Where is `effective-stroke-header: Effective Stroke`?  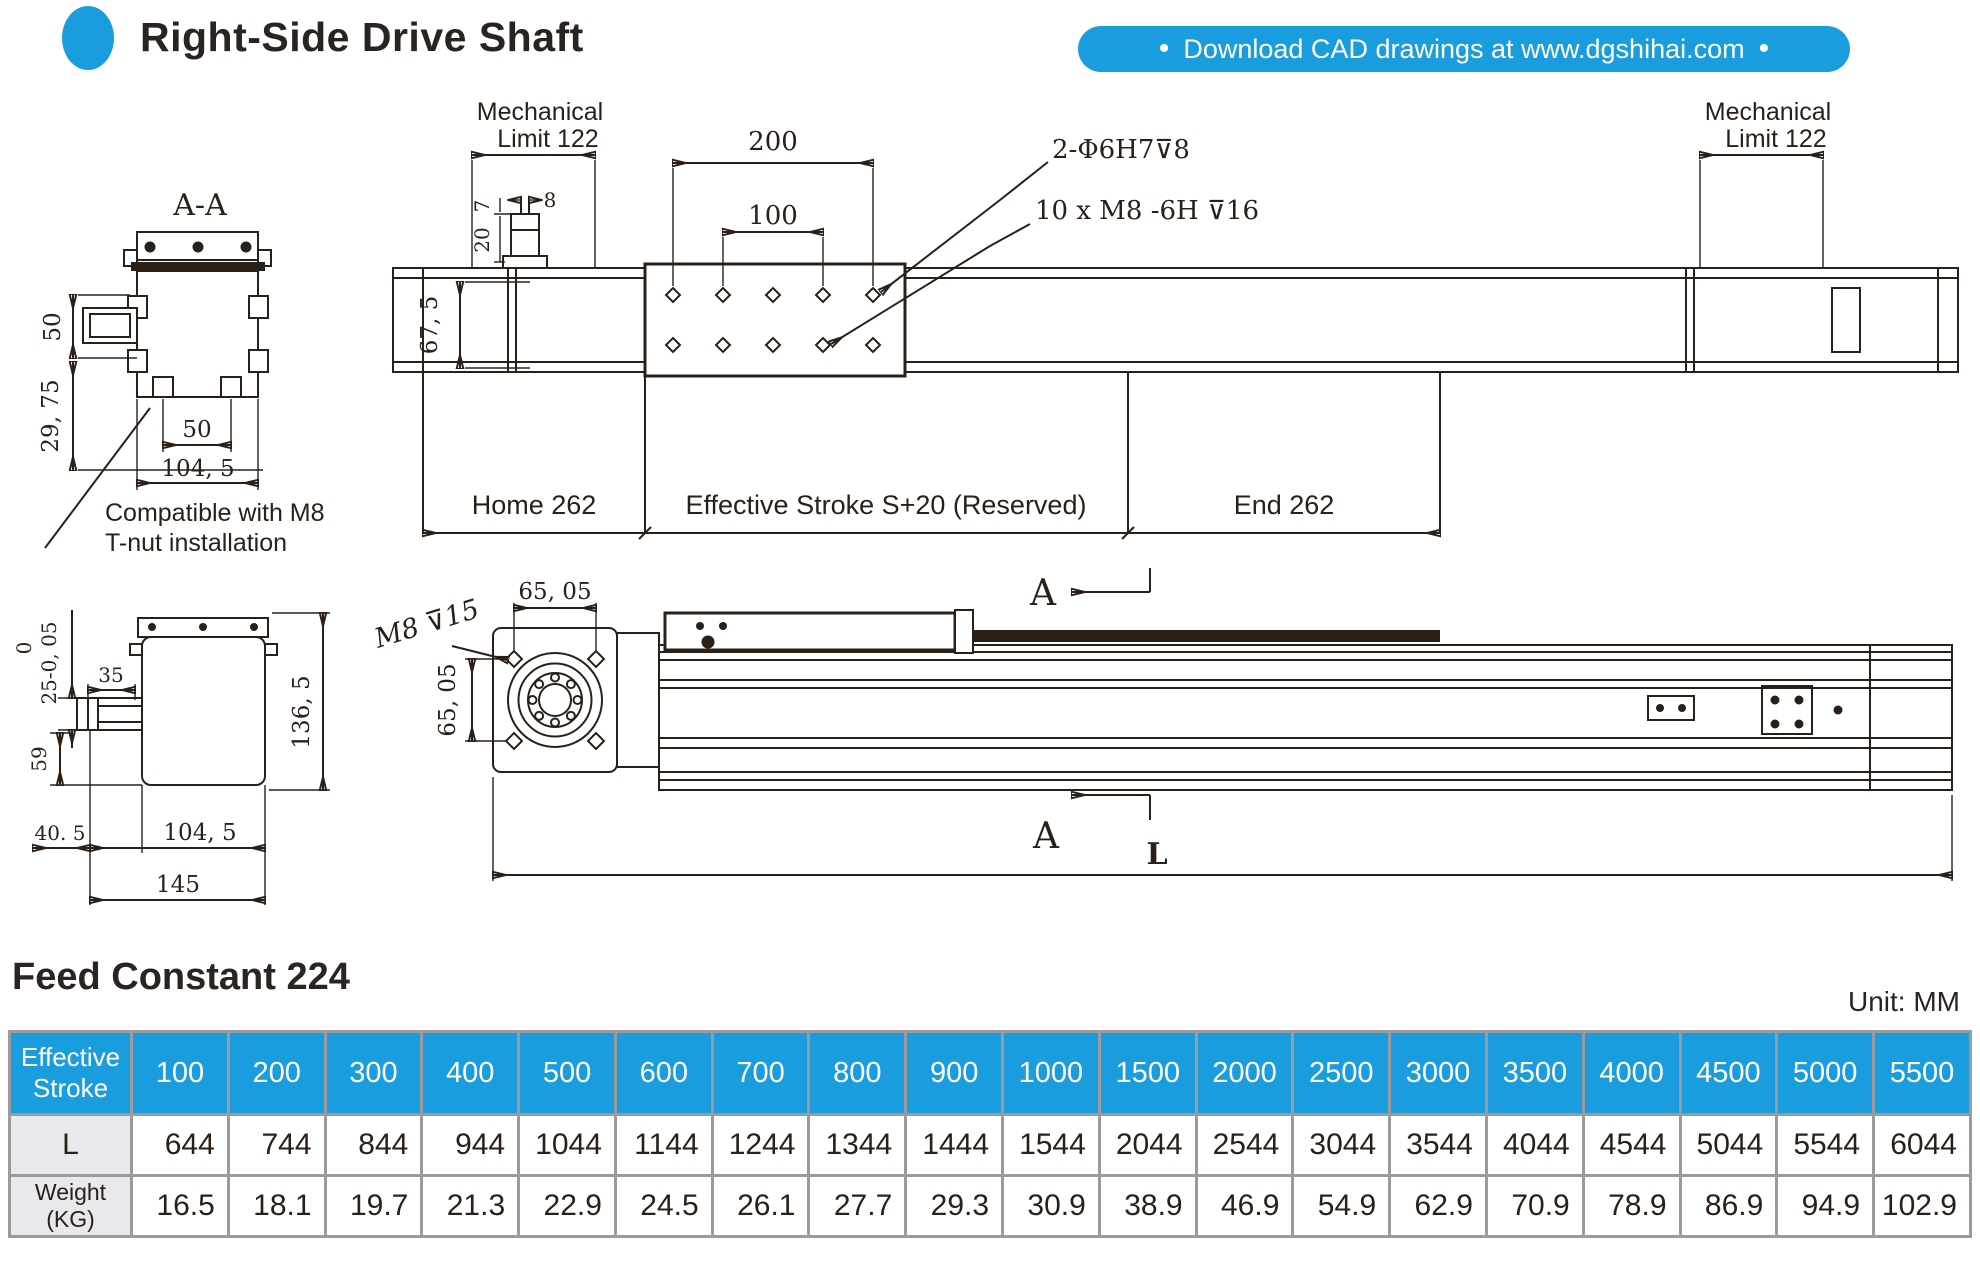 effective-stroke-header: Effective Stroke is located at coordinates (70, 1073).